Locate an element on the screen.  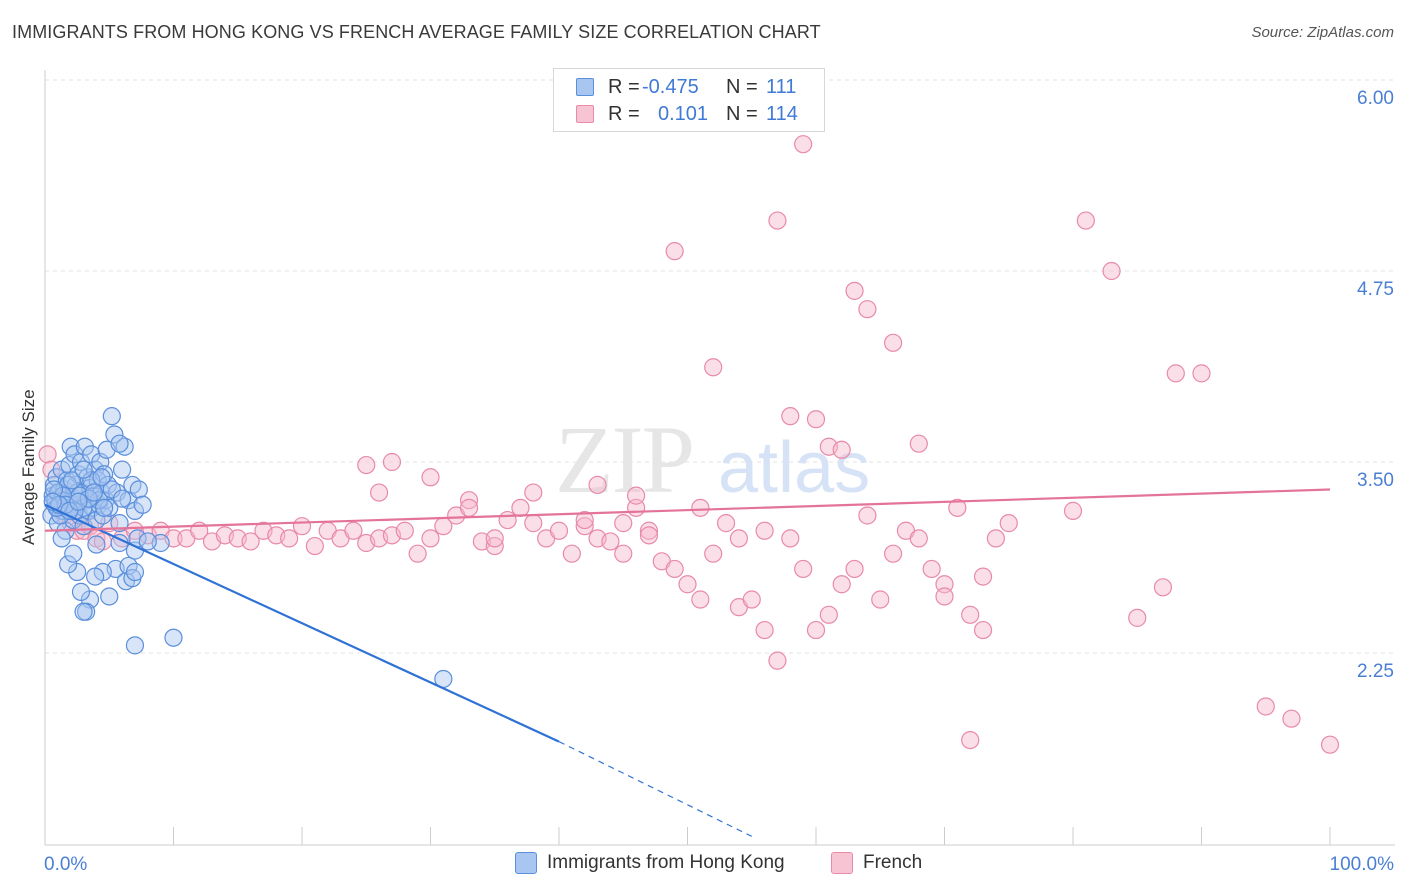
legend-n-value: 114 is located at coordinates (782, 113).